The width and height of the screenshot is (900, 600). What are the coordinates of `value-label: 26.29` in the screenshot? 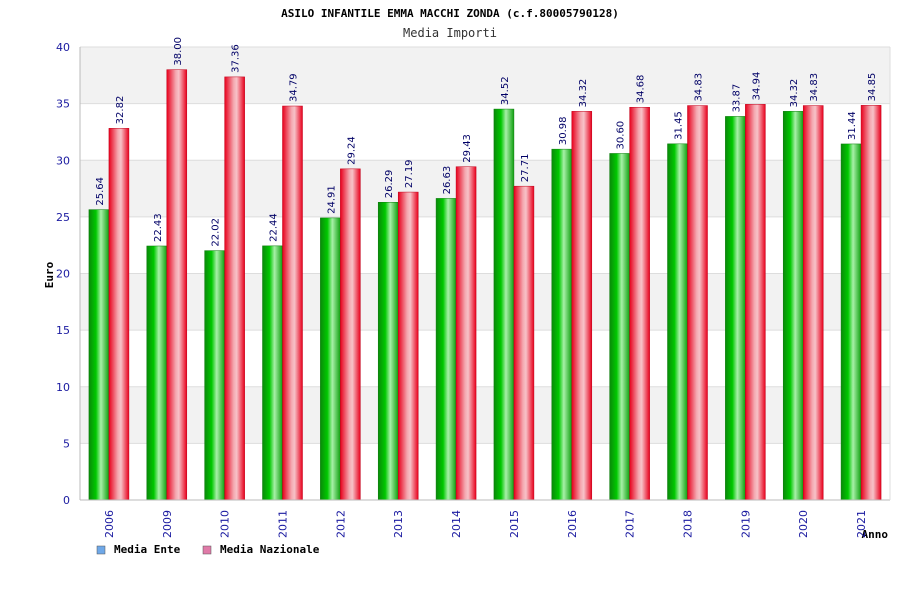 It's located at (389, 184).